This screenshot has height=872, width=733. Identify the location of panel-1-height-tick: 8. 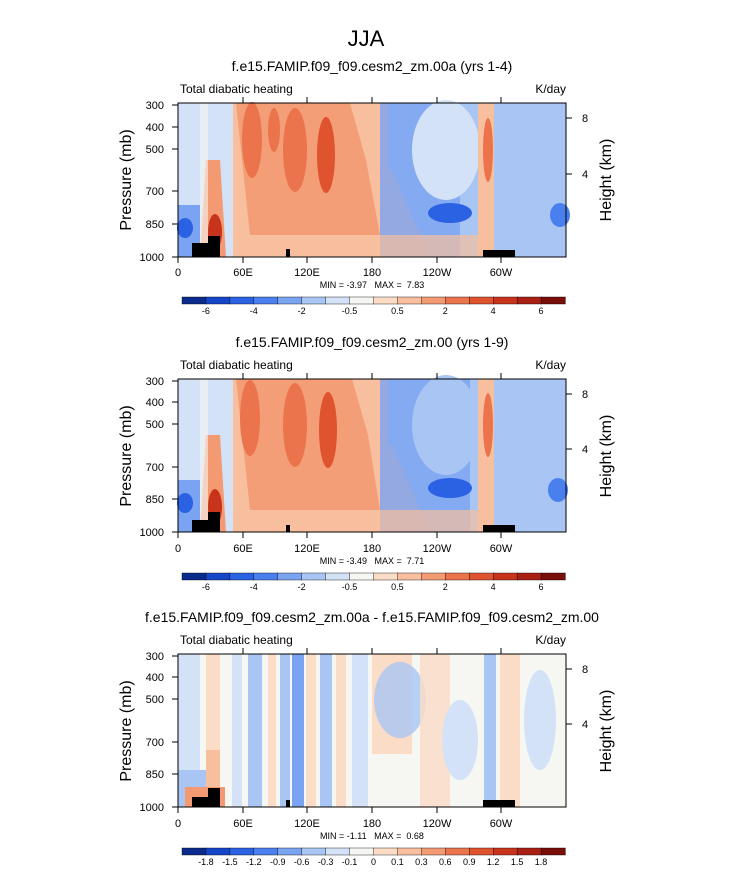
(585, 119).